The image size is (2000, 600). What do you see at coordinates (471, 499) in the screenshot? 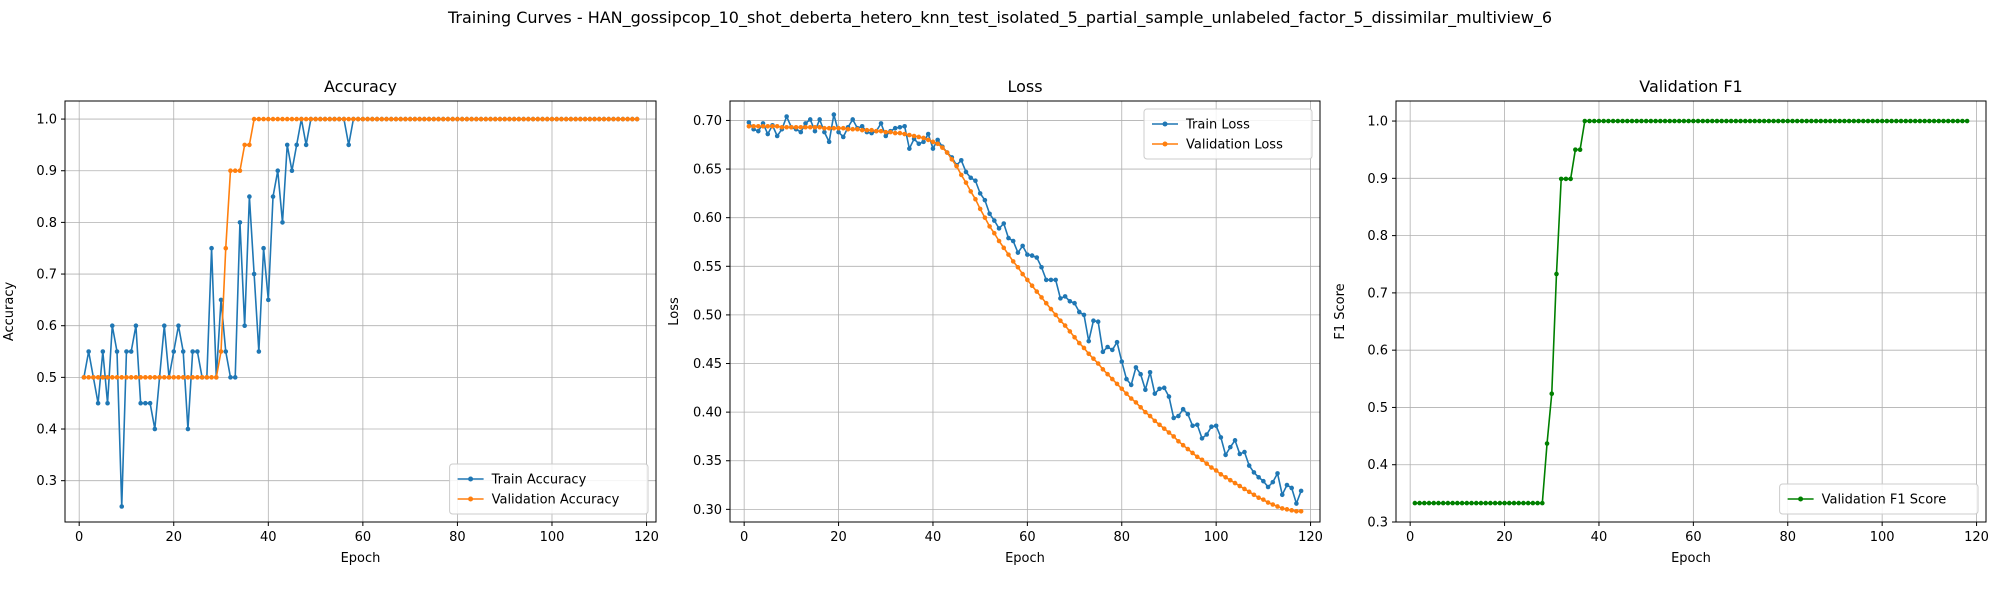
I see `legend-swatch-marker` at bounding box center [471, 499].